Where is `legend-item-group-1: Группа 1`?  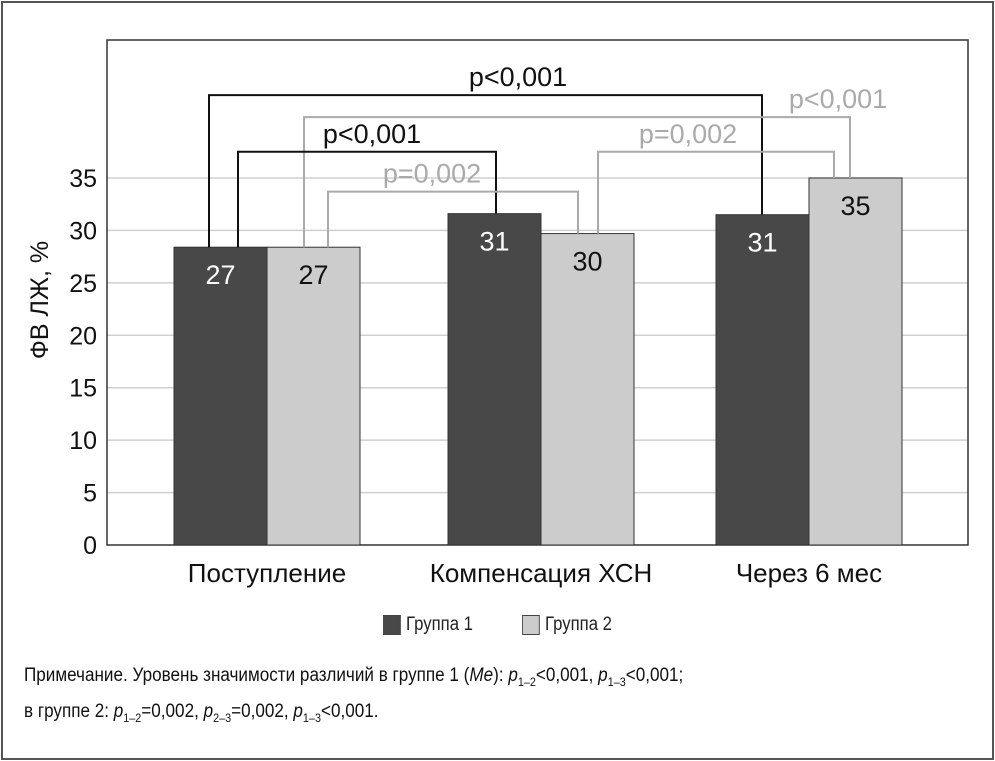
legend-item-group-1: Группа 1 is located at coordinates (428, 625).